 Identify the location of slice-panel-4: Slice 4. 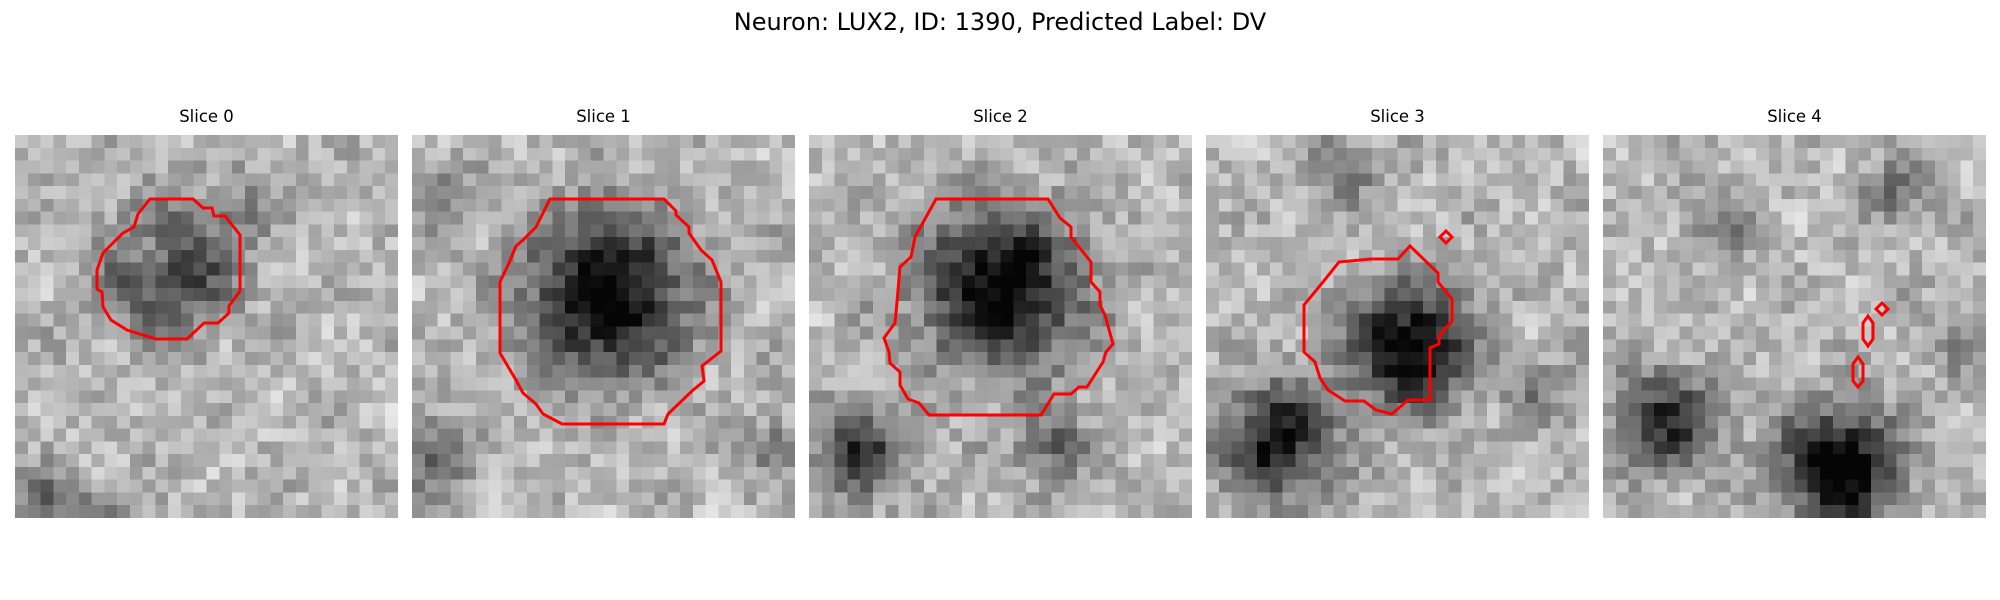
(1794, 312).